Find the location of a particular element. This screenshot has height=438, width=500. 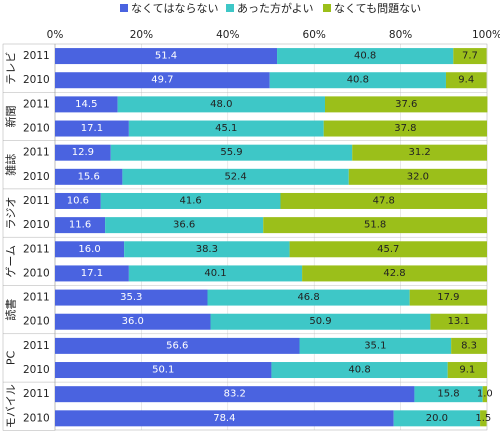

data-label: 11.6 is located at coordinates (80, 225).